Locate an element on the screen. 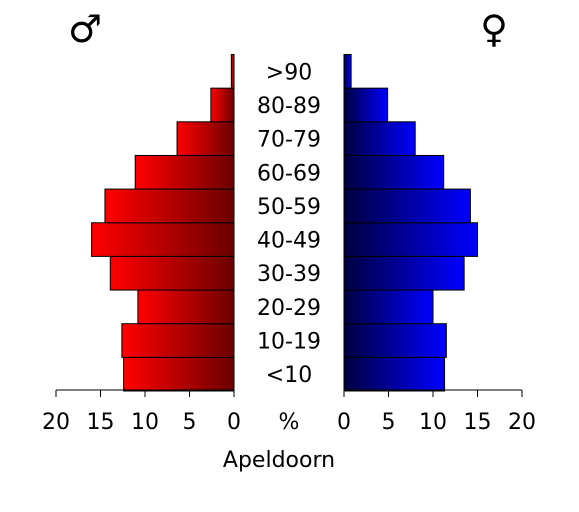 This screenshot has height=512, width=579. female-symbol-label: ♀ is located at coordinates (494, 29).